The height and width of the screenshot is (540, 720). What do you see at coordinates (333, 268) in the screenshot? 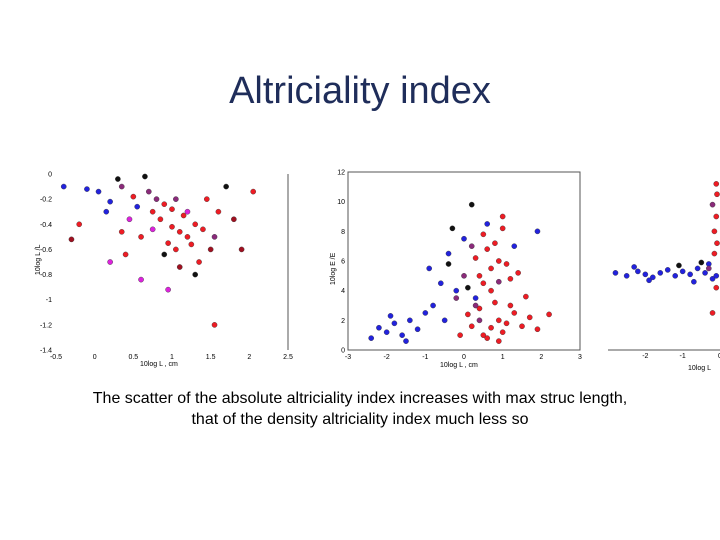
I see `y-axis-label: 10log E /E` at bounding box center [333, 268].